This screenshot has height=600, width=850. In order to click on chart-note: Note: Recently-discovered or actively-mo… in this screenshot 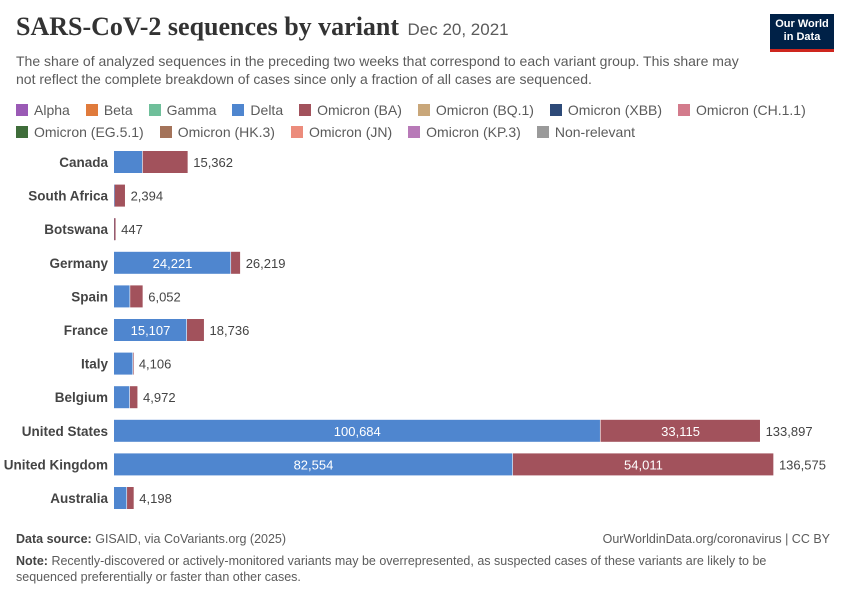, I will do `click(416, 569)`.